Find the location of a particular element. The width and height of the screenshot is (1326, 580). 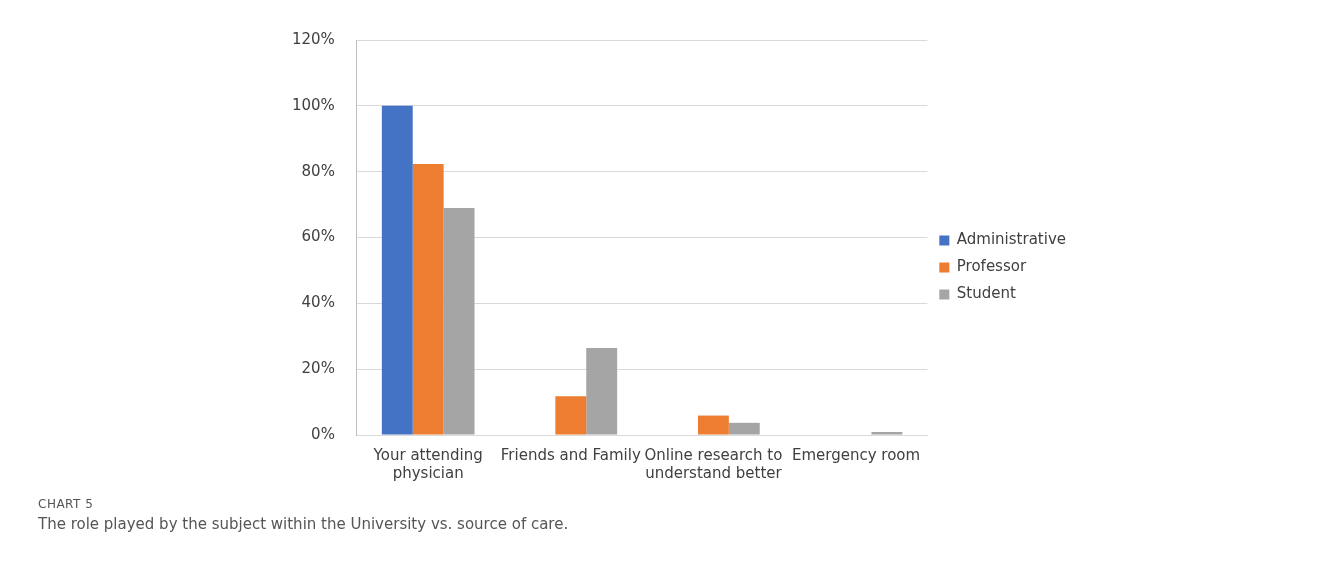

y-tick-label: 100% is located at coordinates (313, 104).